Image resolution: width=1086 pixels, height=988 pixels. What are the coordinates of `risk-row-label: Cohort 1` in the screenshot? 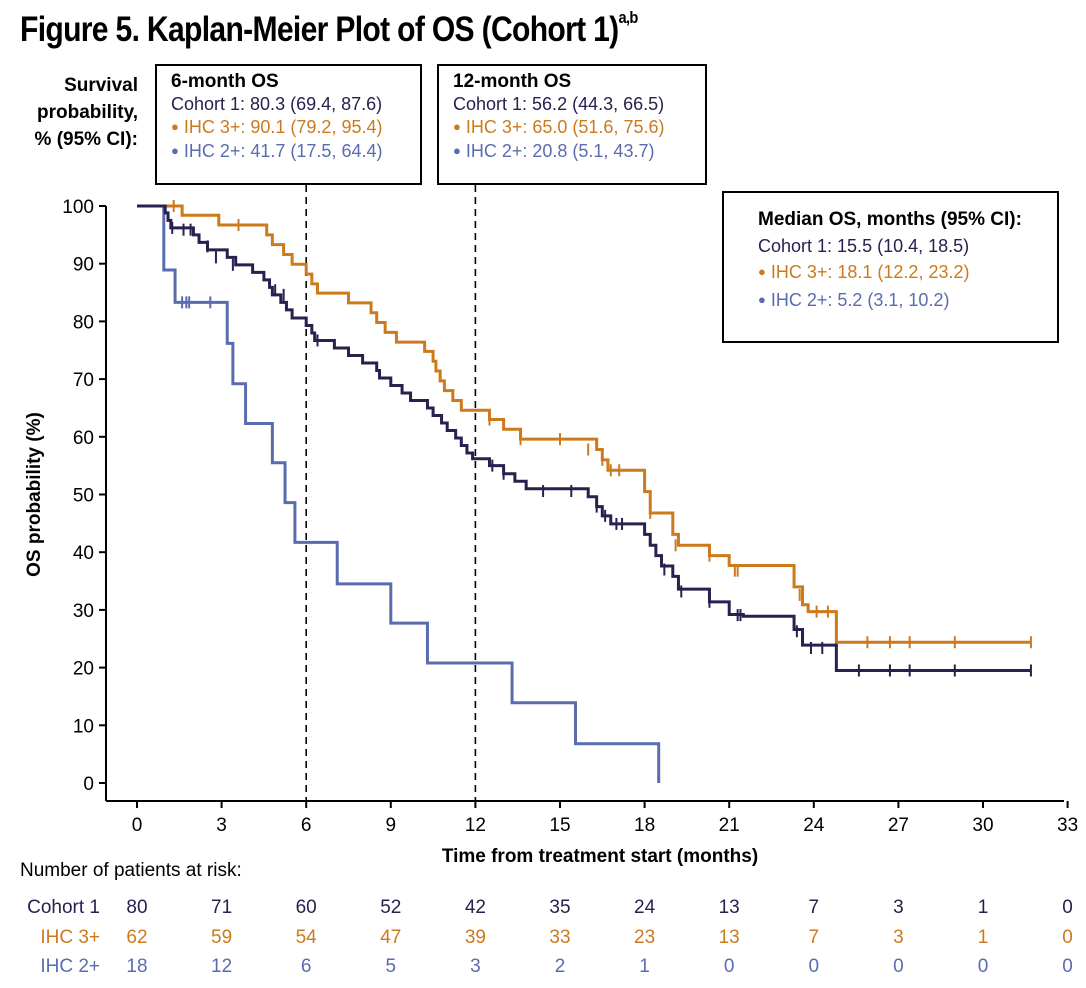 It's located at (63, 907).